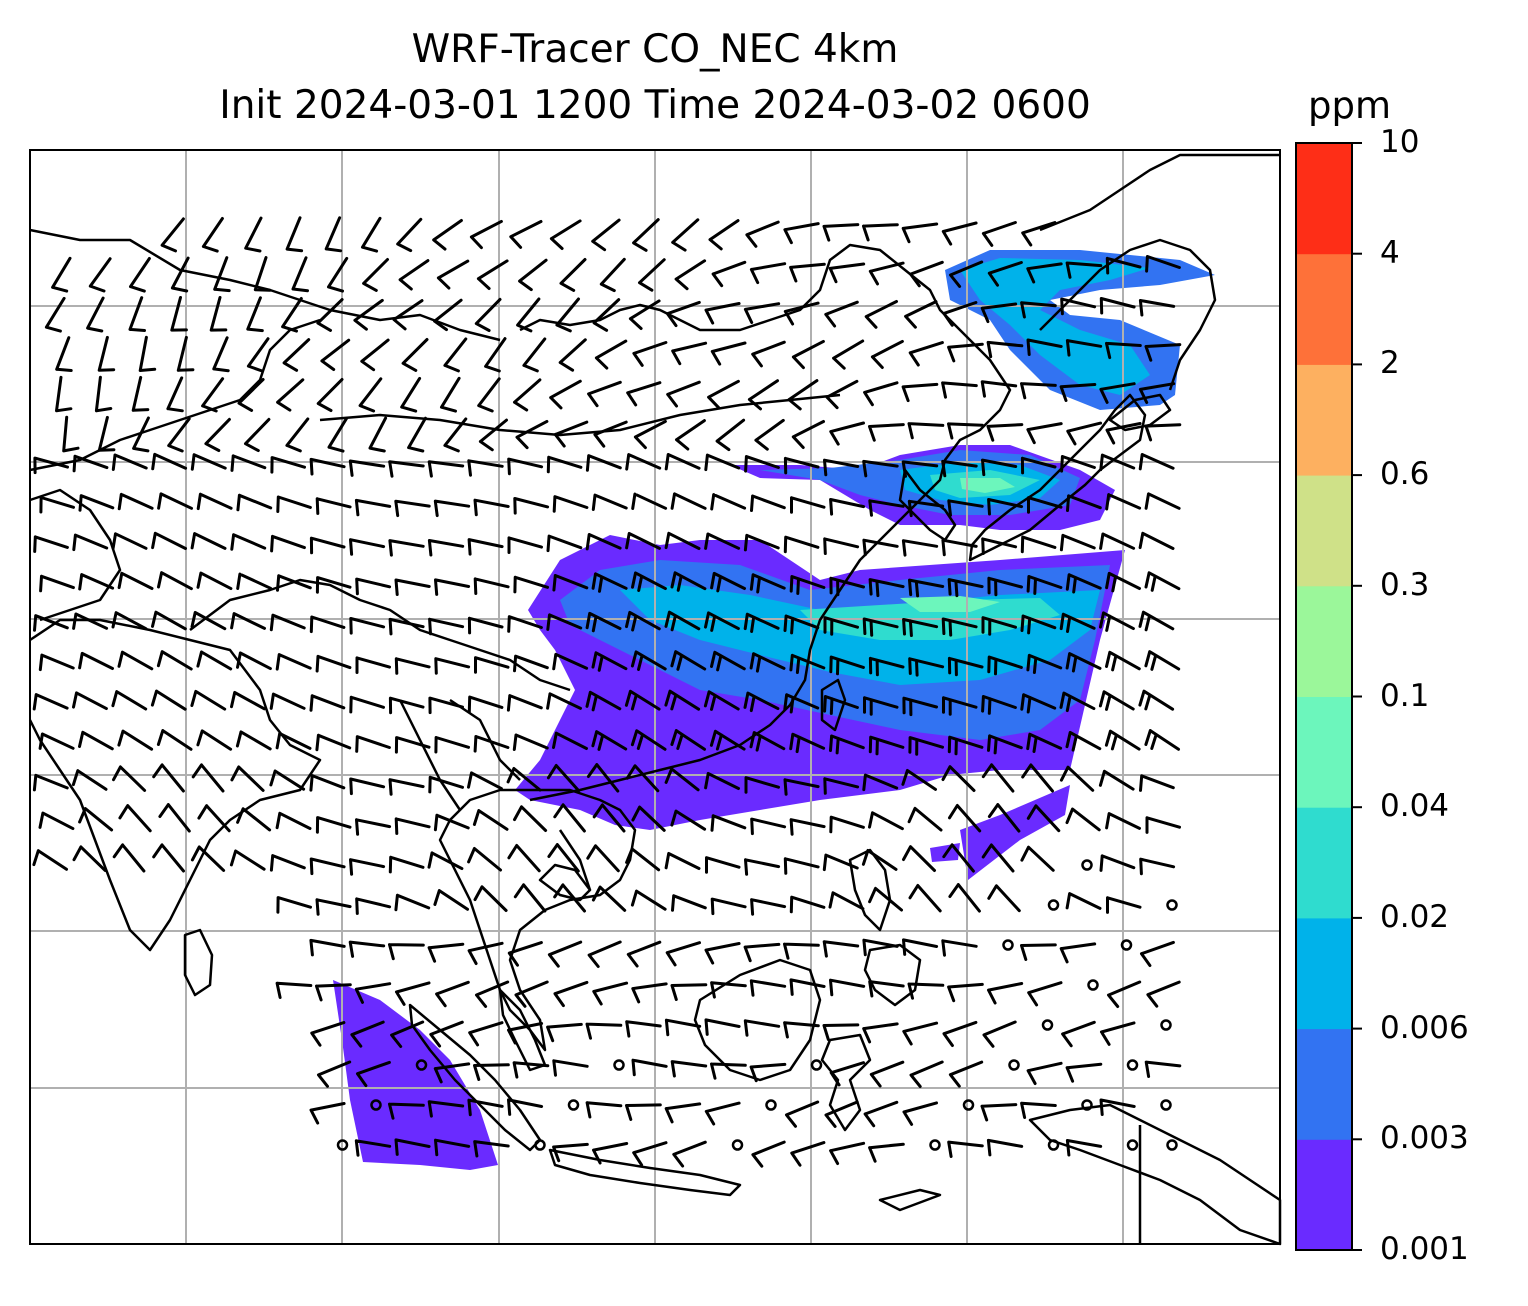 Image resolution: width=1528 pixels, height=1306 pixels. I want to click on coastline-borneo, so click(757, 1020).